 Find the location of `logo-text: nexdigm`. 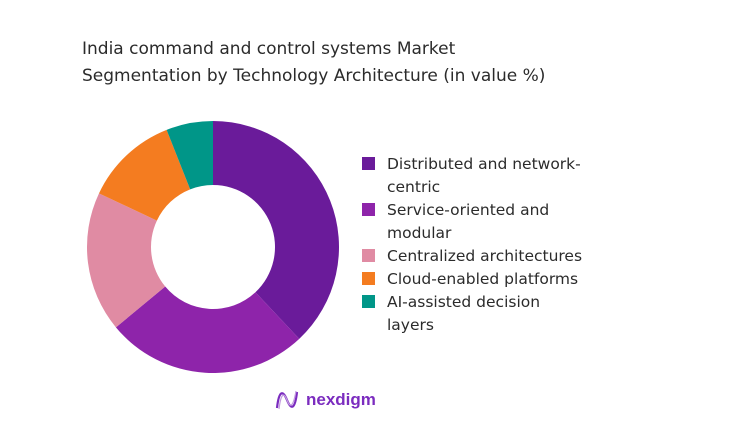

logo-text: nexdigm is located at coordinates (341, 399).